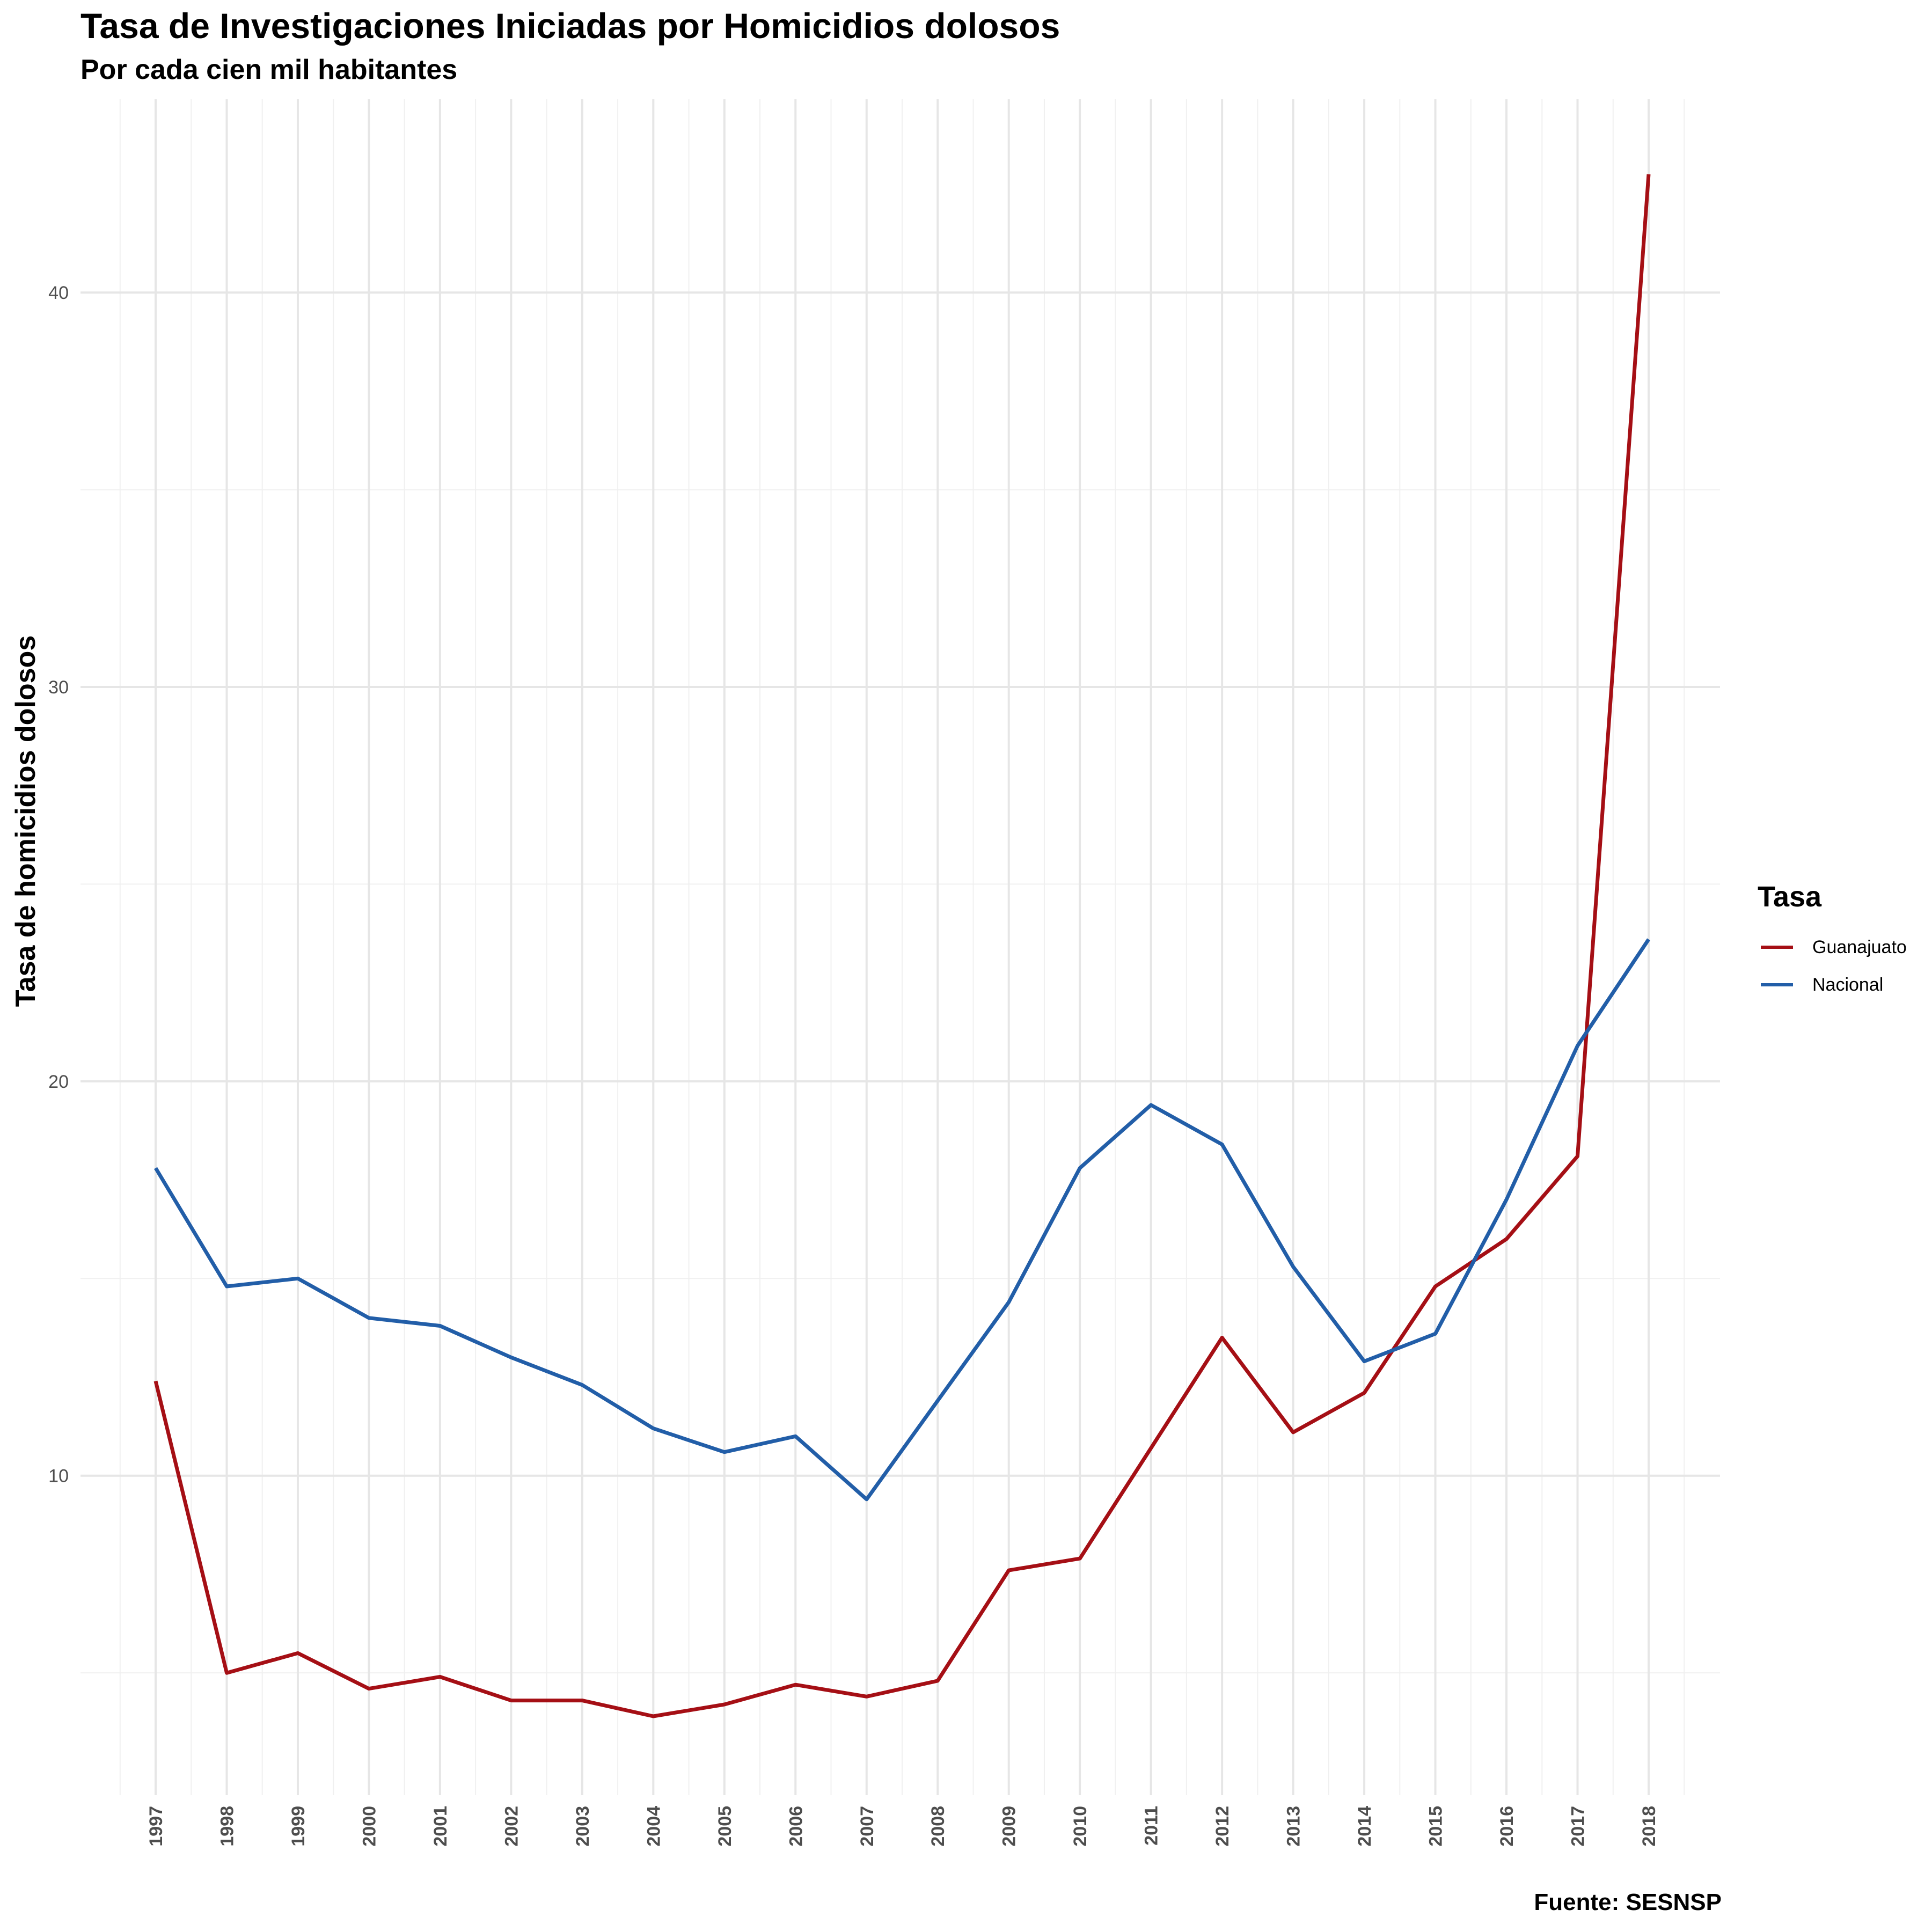 The height and width of the screenshot is (1932, 1932). Describe the element at coordinates (1222, 1826) in the screenshot. I see `x-tick-label: 2012` at that location.